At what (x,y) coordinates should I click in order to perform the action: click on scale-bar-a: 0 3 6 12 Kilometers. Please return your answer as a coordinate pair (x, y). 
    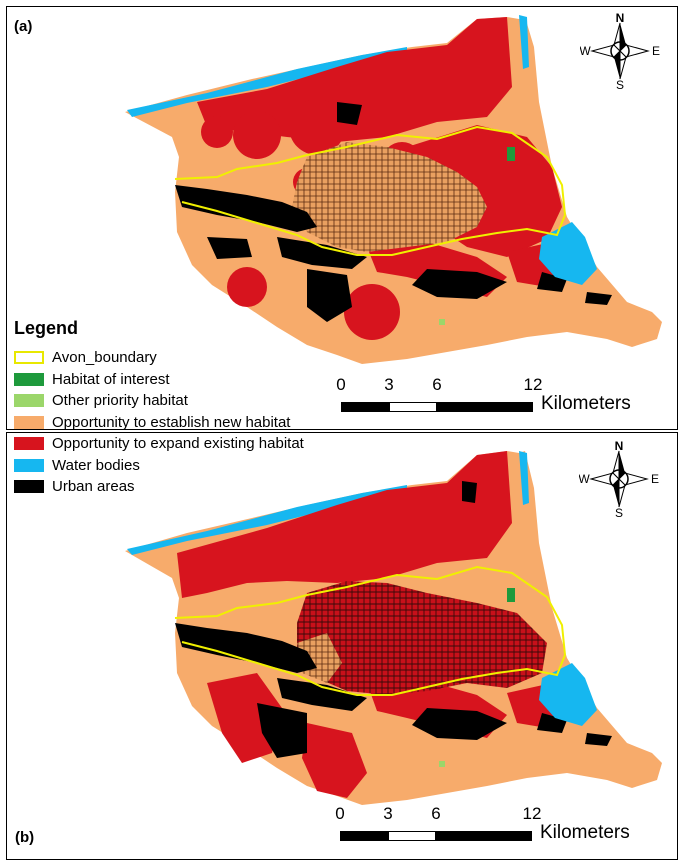
    Looking at the image, I should click on (503, 400).